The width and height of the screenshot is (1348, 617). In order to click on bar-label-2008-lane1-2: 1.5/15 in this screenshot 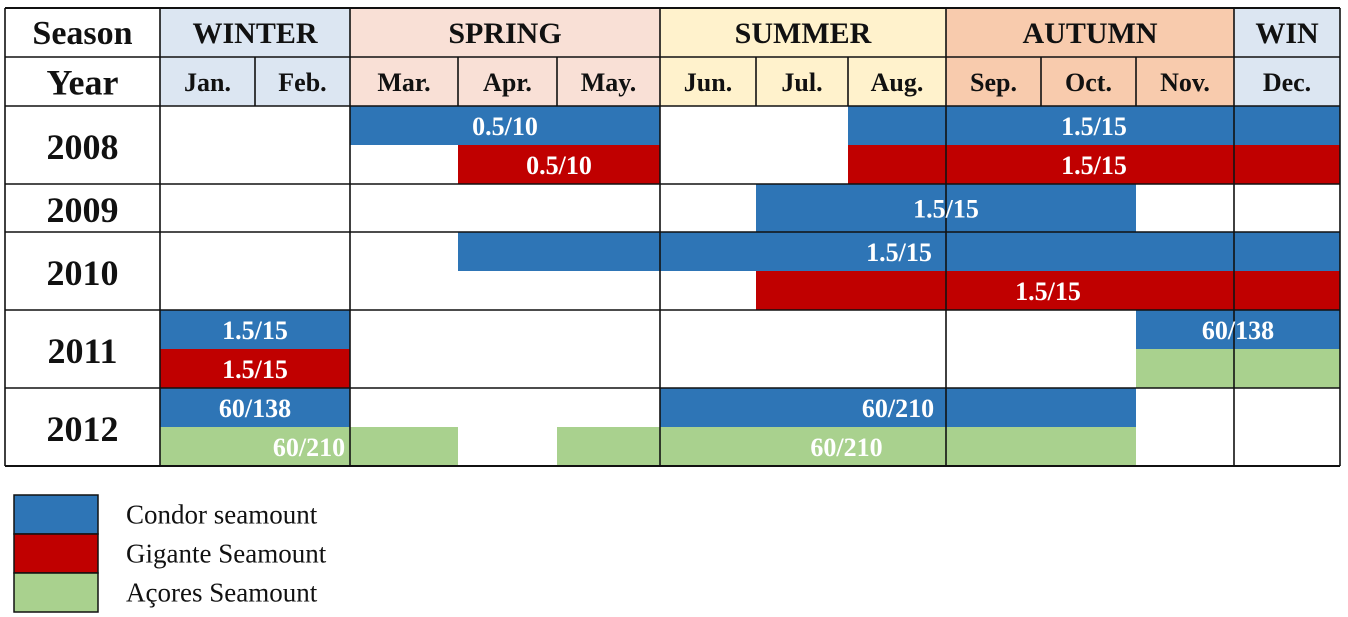, I will do `click(1094, 126)`.